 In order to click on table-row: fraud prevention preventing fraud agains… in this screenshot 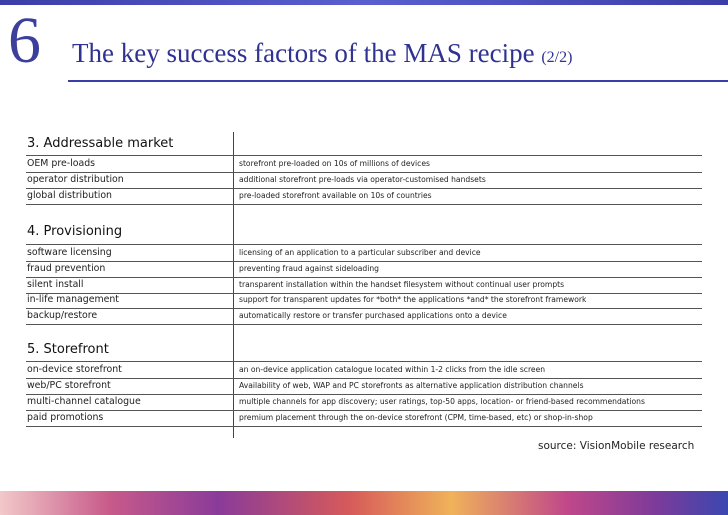, I will do `click(364, 269)`.